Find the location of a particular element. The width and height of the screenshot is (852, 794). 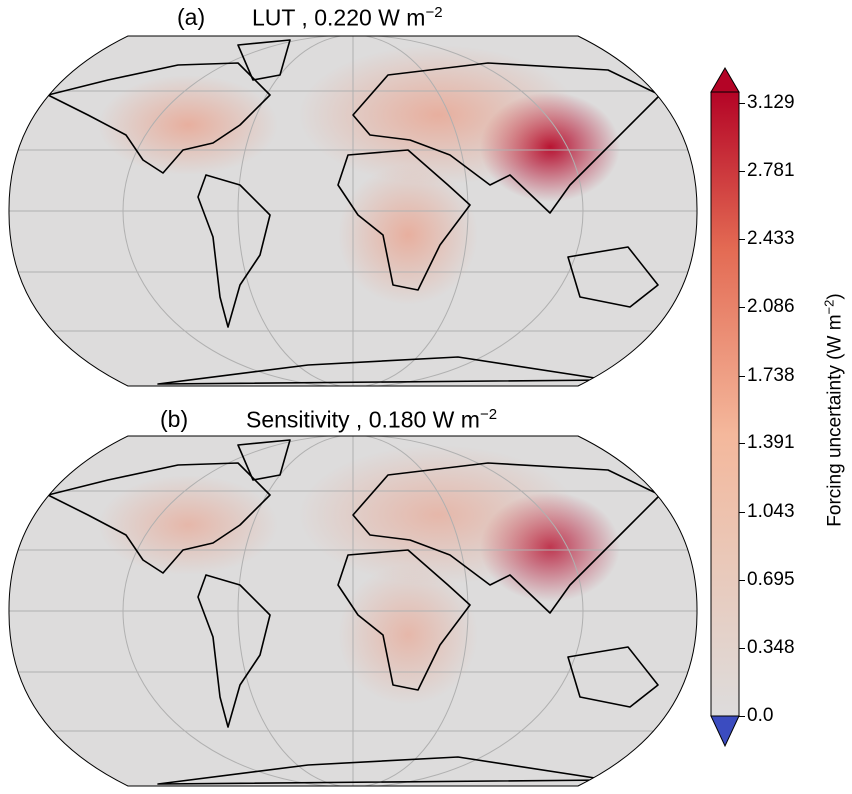

colorbar-tick-label: 1.738 is located at coordinates (771, 375).